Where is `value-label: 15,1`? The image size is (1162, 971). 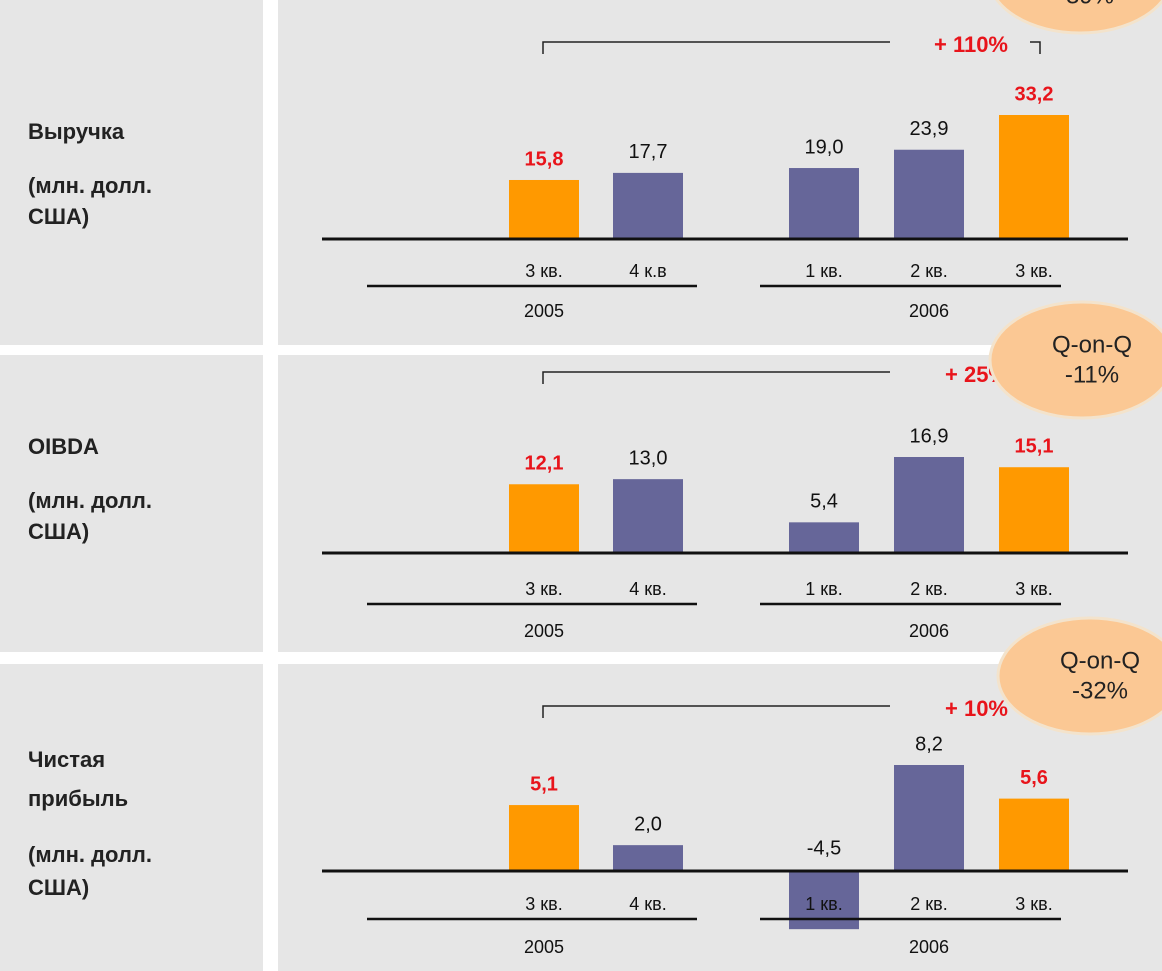
value-label: 15,1 is located at coordinates (1034, 447).